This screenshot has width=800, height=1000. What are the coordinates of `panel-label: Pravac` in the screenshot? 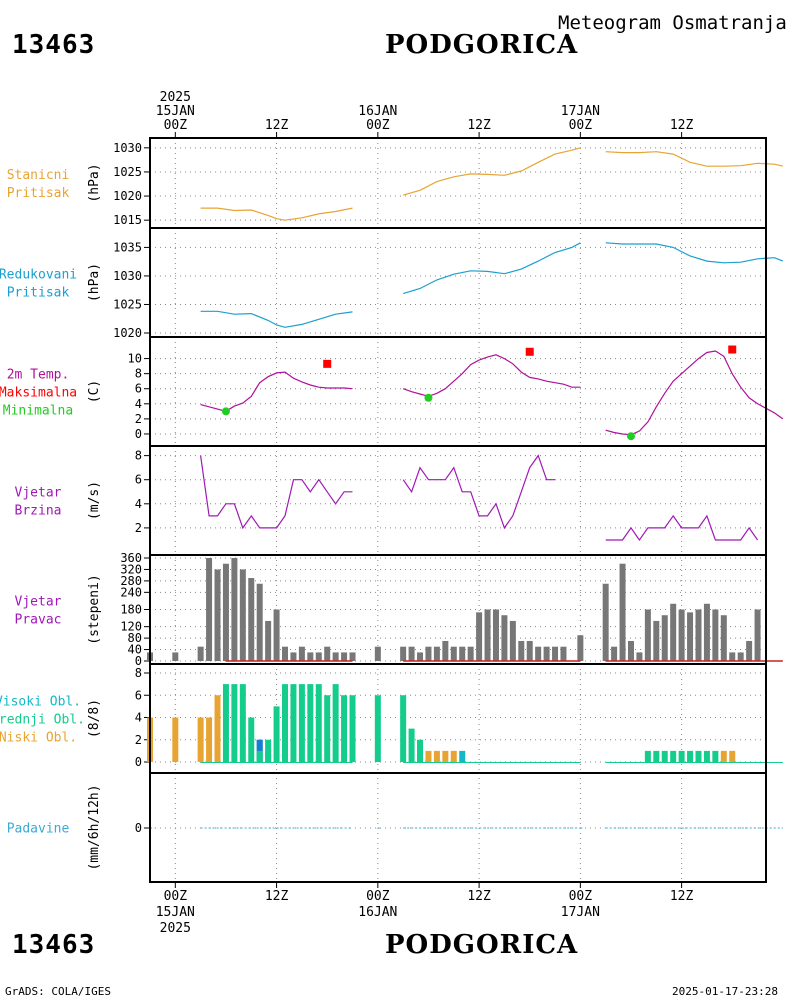 It's located at (38, 620).